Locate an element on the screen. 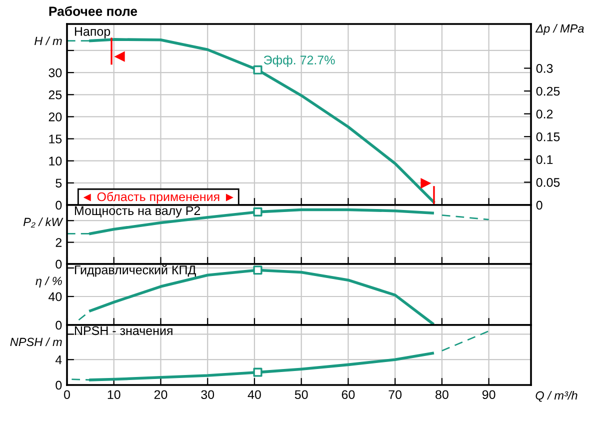 This screenshot has width=600, height=425. x-tick-label: 50 is located at coordinates (301, 395).